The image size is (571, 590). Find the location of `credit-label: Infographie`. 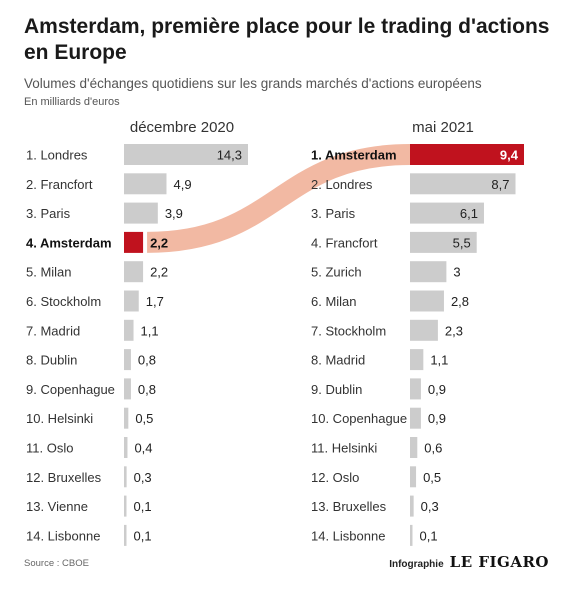

credit-label: Infographie is located at coordinates (416, 564).